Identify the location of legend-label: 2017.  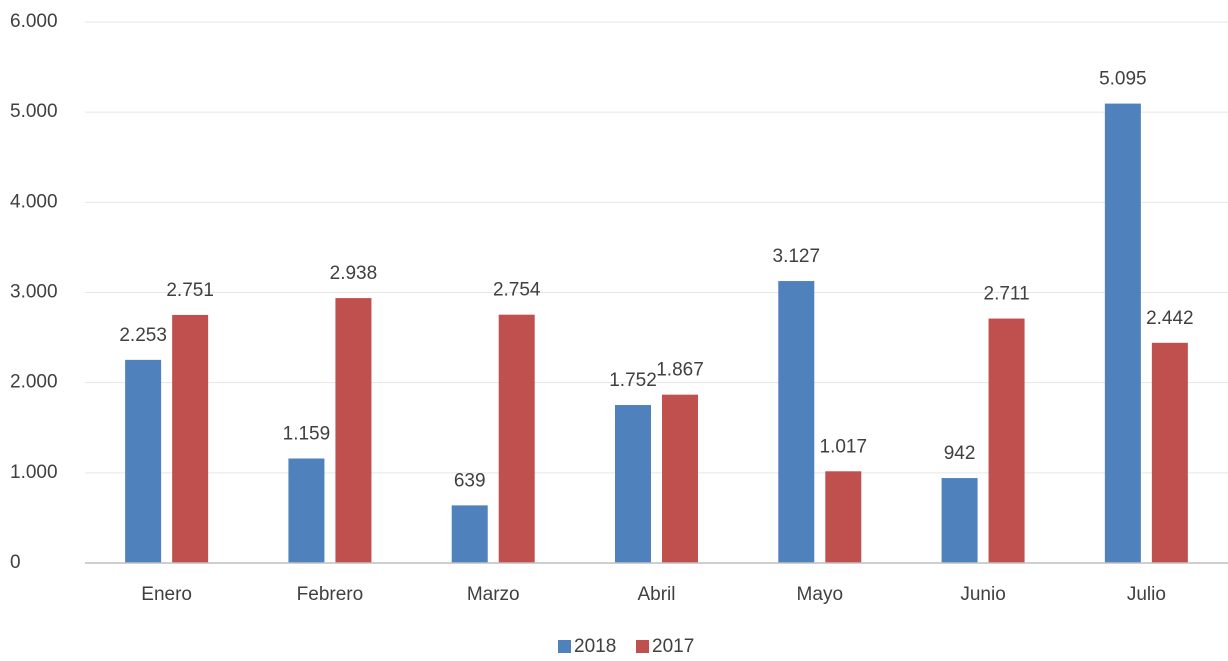
(673, 646).